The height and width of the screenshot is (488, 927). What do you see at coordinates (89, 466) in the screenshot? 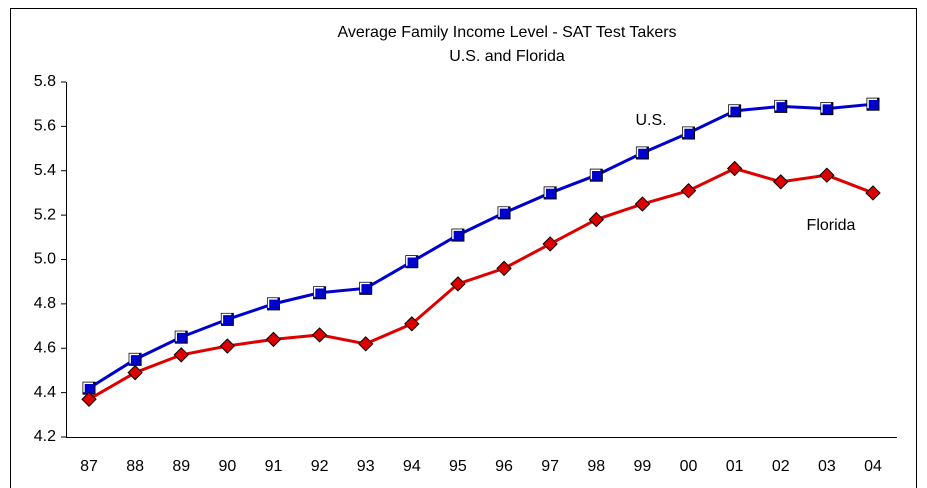
I see `x-tick-label: 87` at bounding box center [89, 466].